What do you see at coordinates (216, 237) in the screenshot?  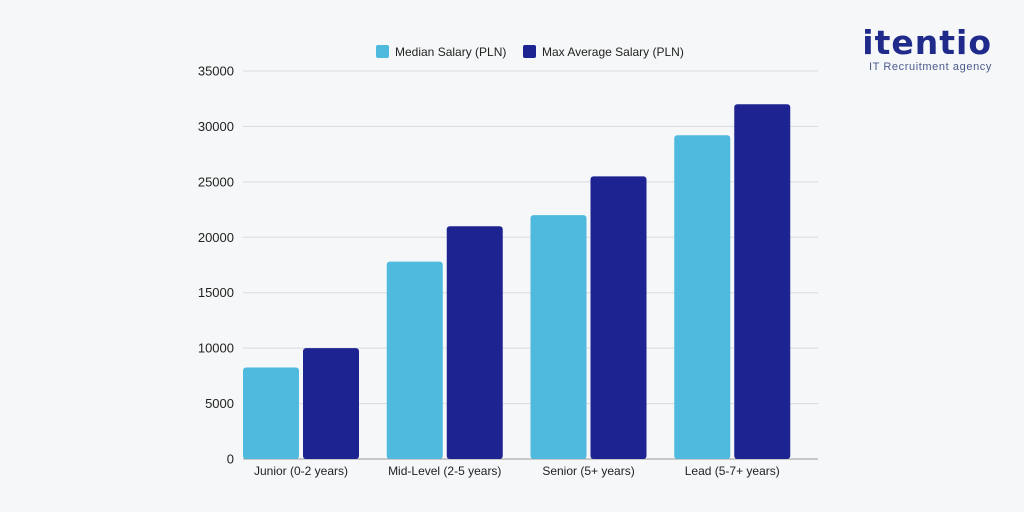 I see `y-tick-label: 20000` at bounding box center [216, 237].